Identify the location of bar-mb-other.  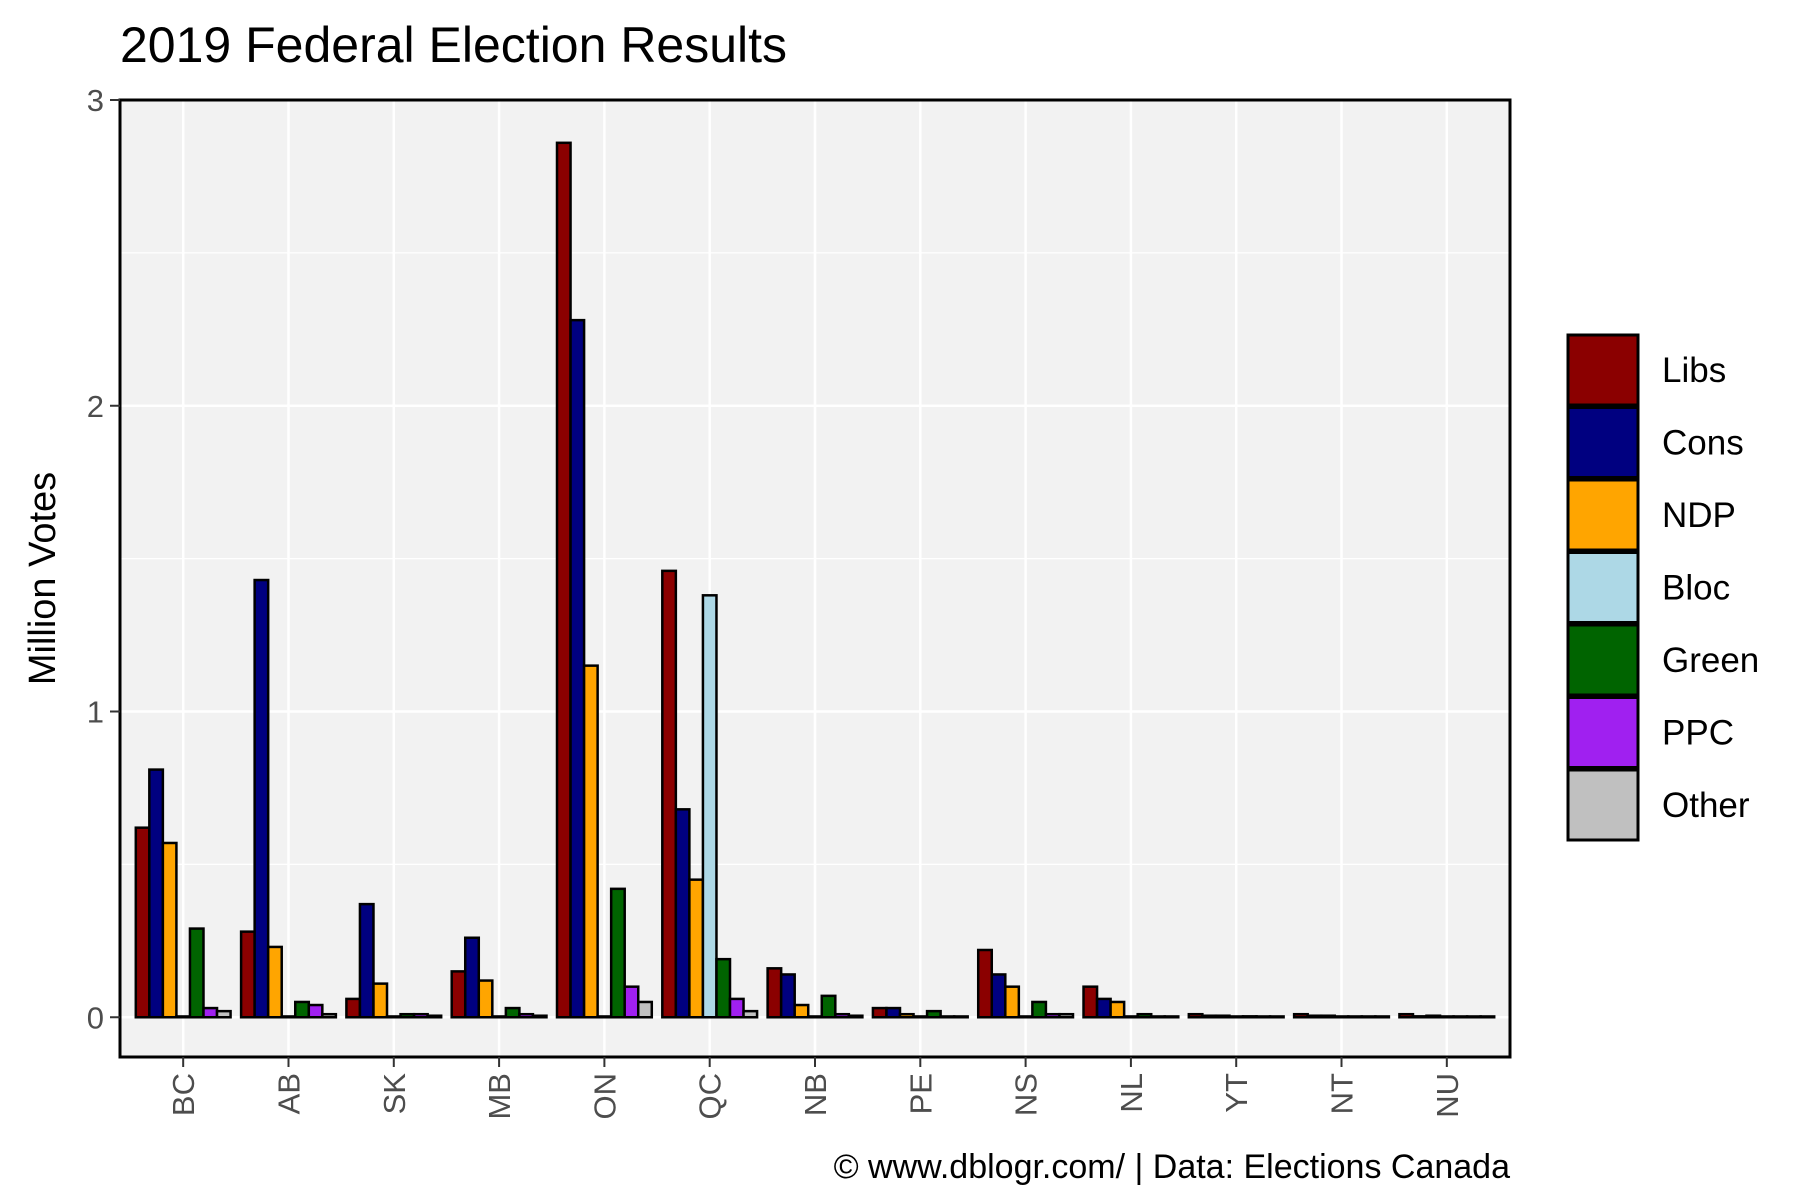
(539, 1016).